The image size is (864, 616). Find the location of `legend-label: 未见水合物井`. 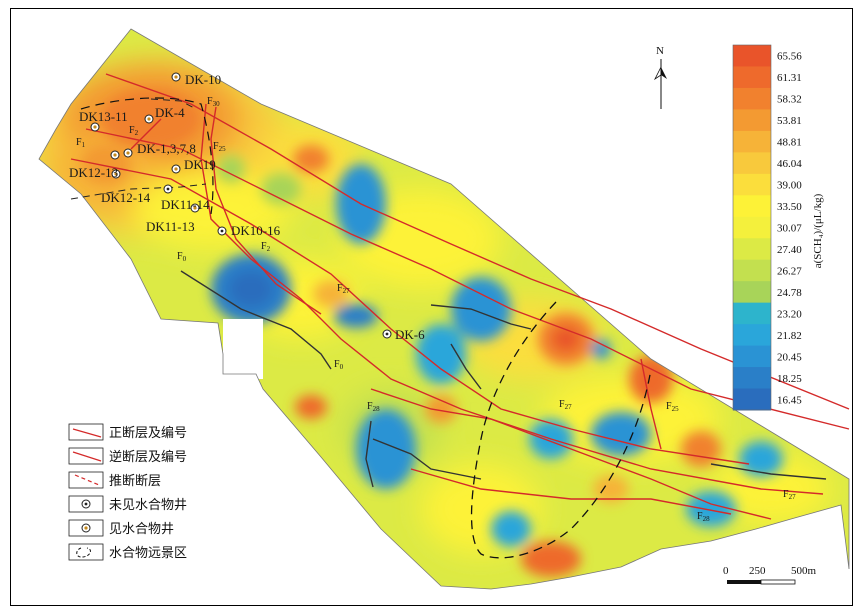

legend-label: 未见水合物井 is located at coordinates (148, 505).